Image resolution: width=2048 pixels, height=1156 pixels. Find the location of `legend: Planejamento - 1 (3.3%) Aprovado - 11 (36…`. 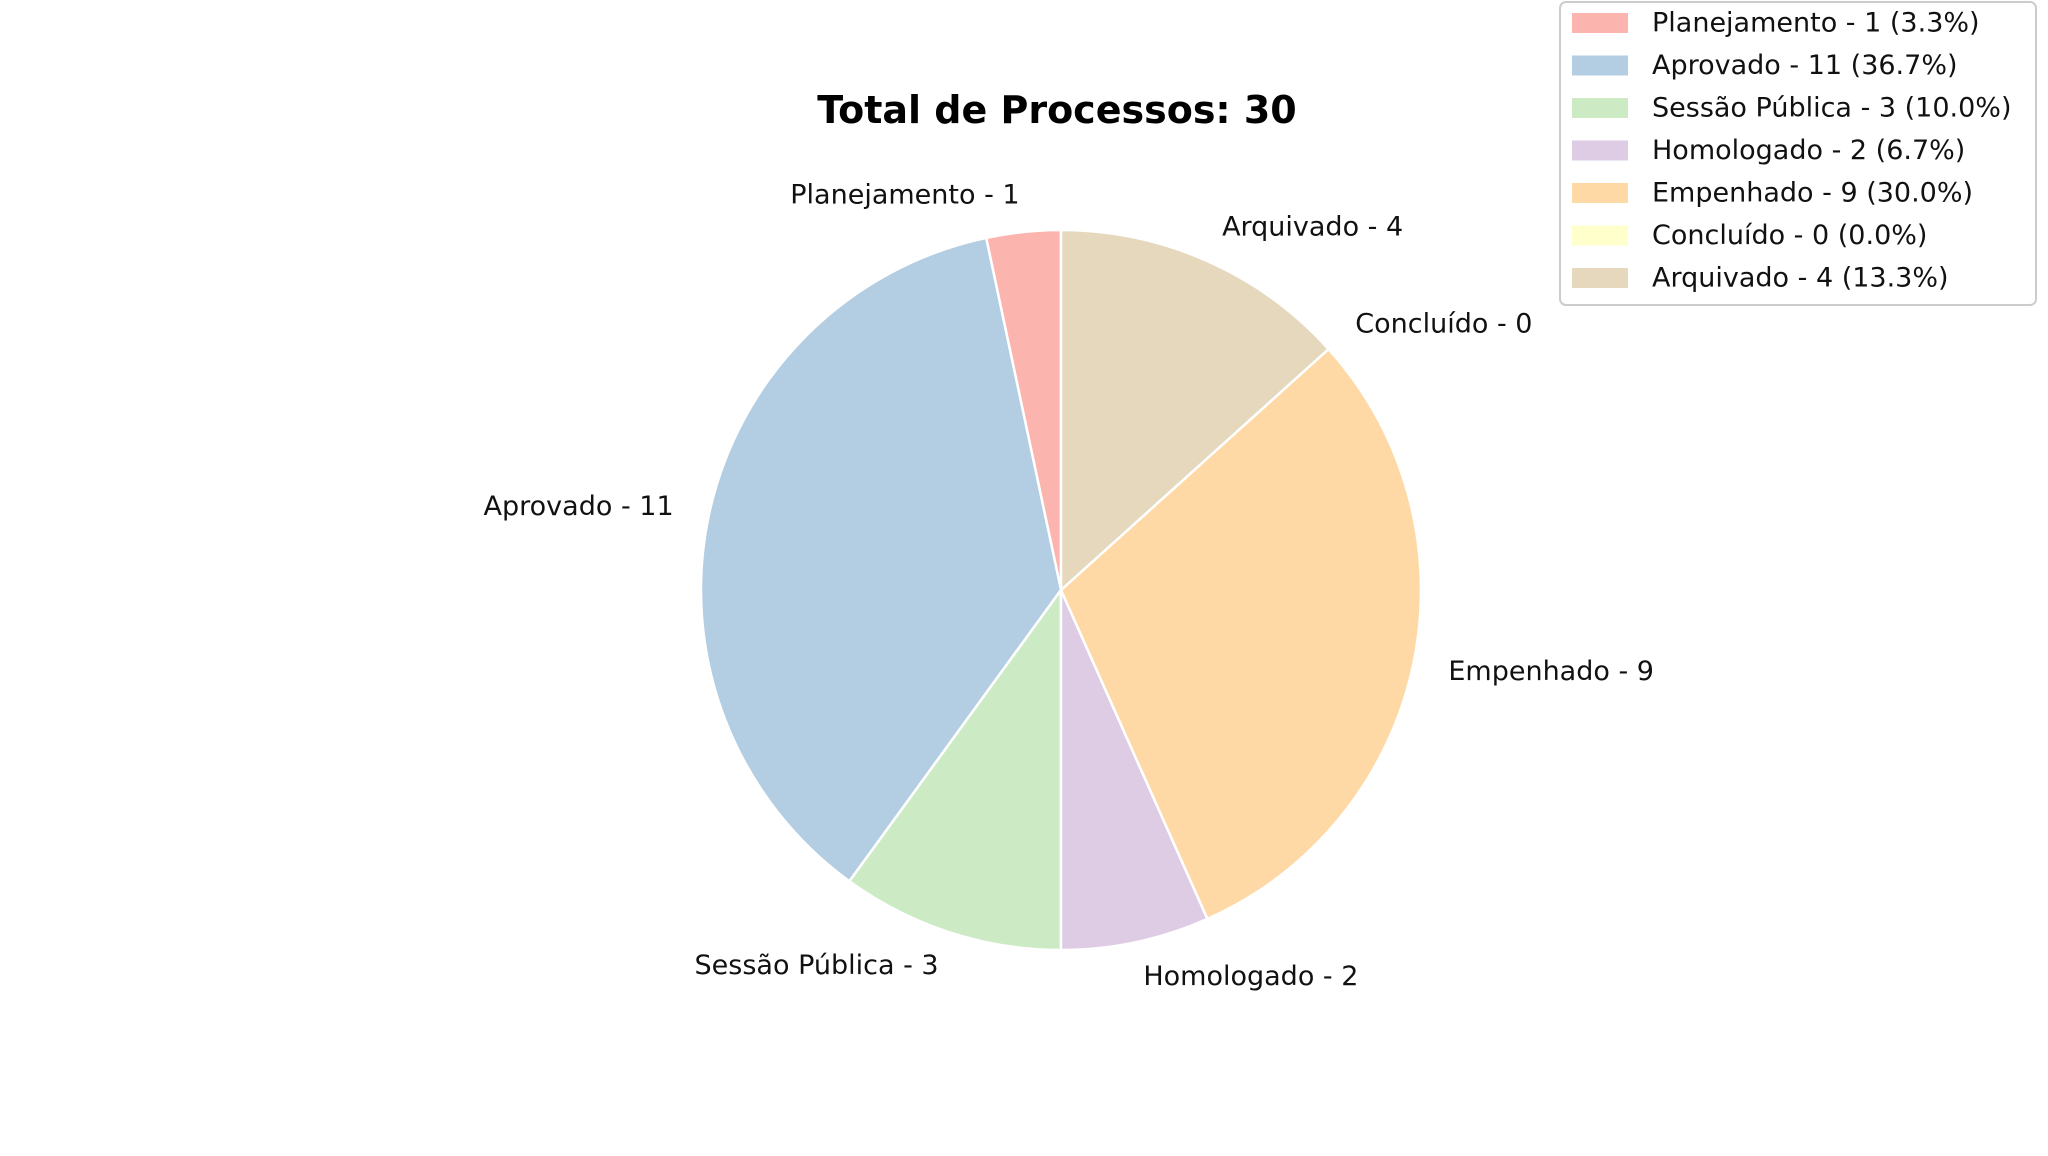

legend: Planejamento - 1 (3.3%) Aprovado - 11 (36… is located at coordinates (1798, 153).